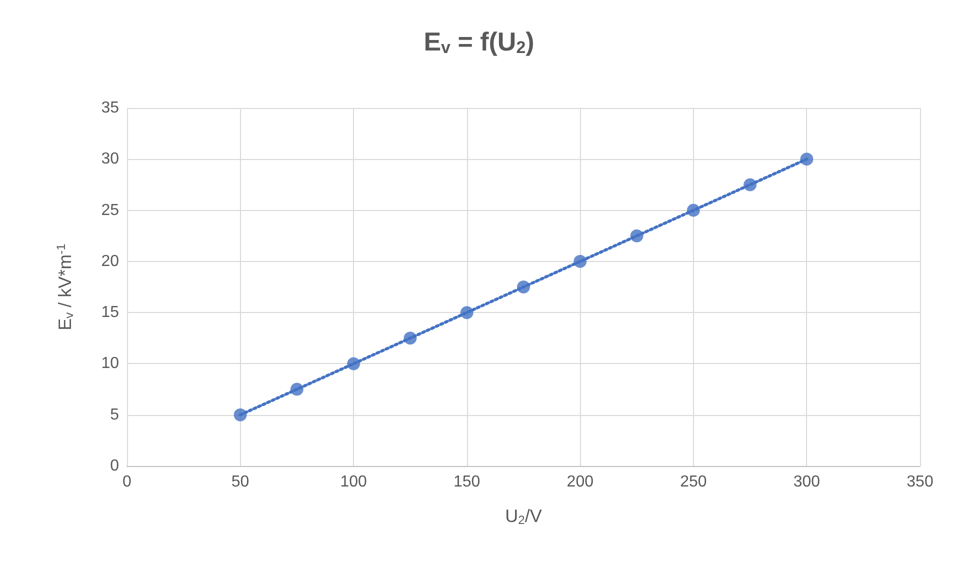 The width and height of the screenshot is (958, 578). Describe the element at coordinates (693, 482) in the screenshot. I see `x-tick-label: 250` at that location.